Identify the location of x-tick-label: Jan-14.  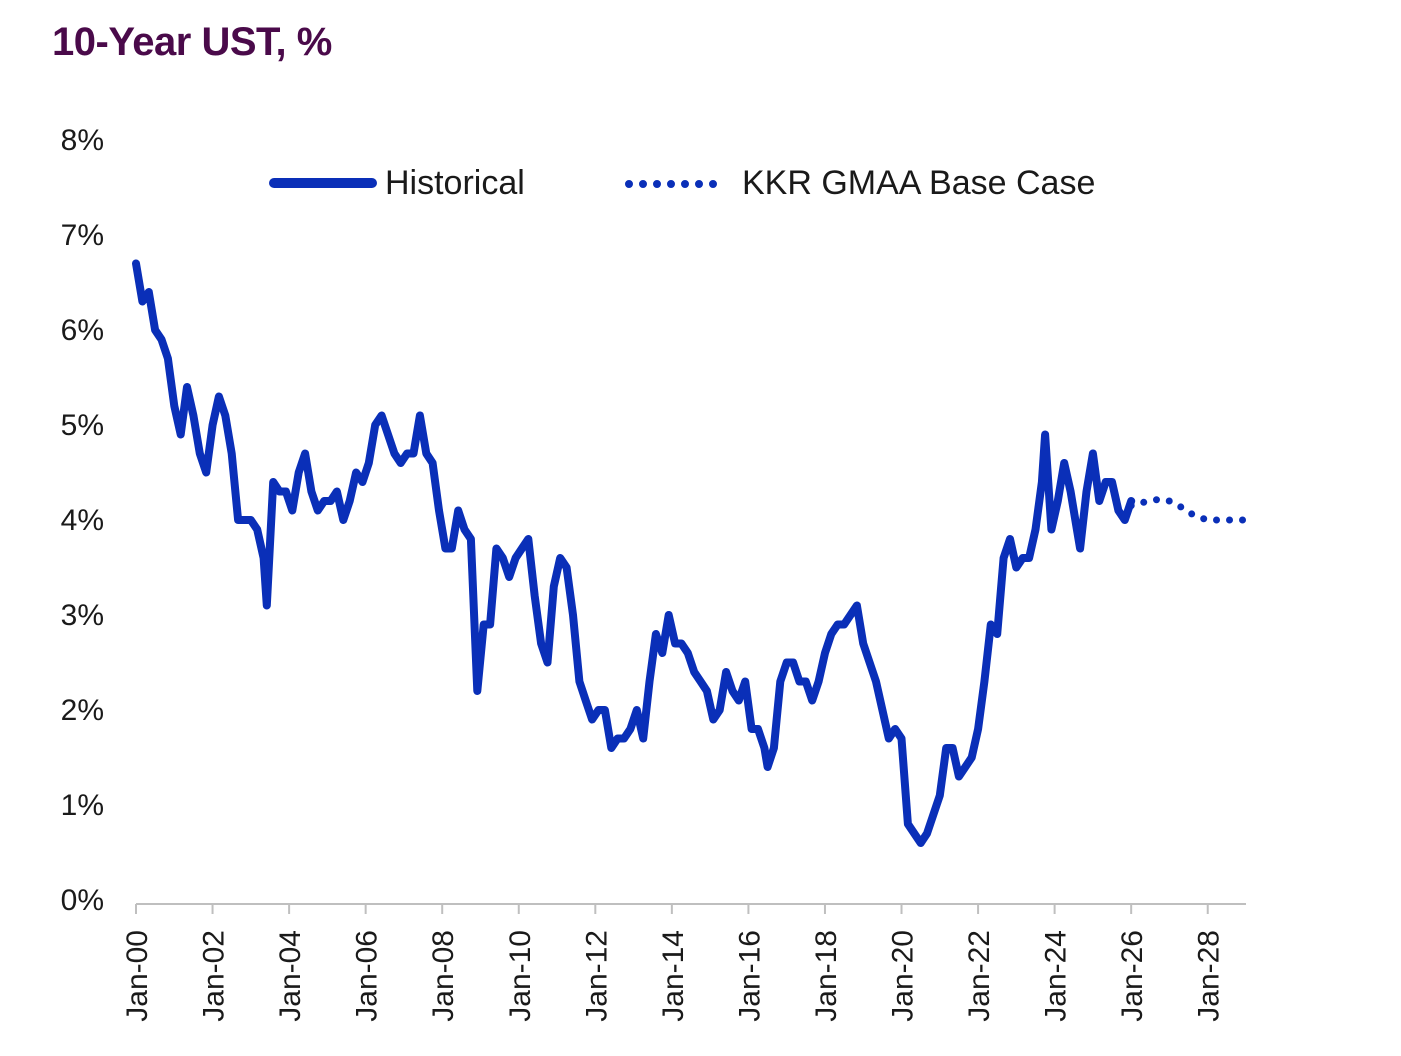
(673, 976).